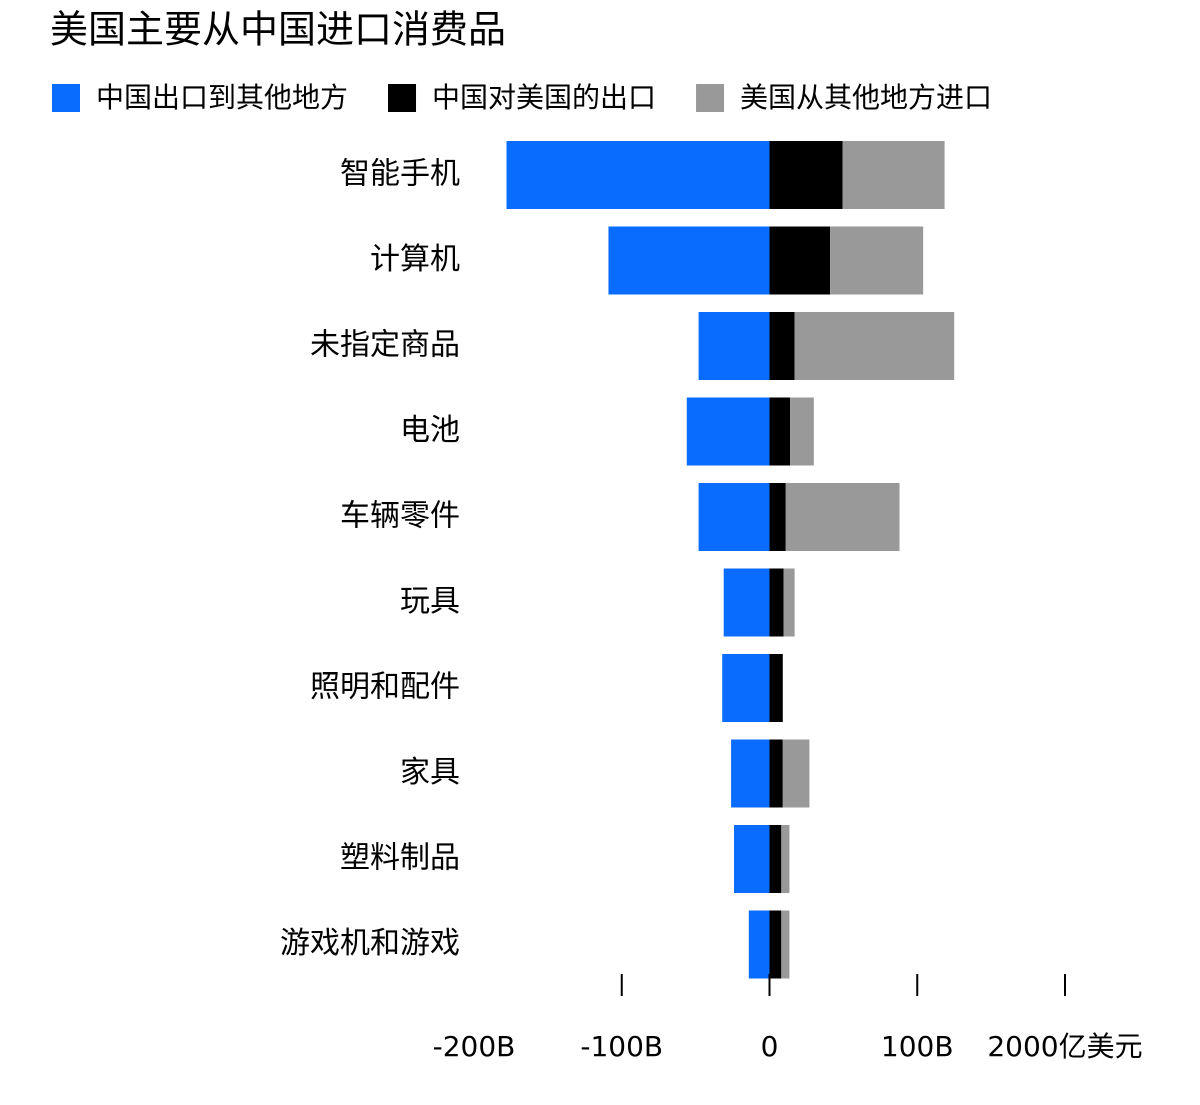 This screenshot has width=1200, height=1105. Describe the element at coordinates (370, 943) in the screenshot. I see `category-label: 游戏机和游戏` at that location.